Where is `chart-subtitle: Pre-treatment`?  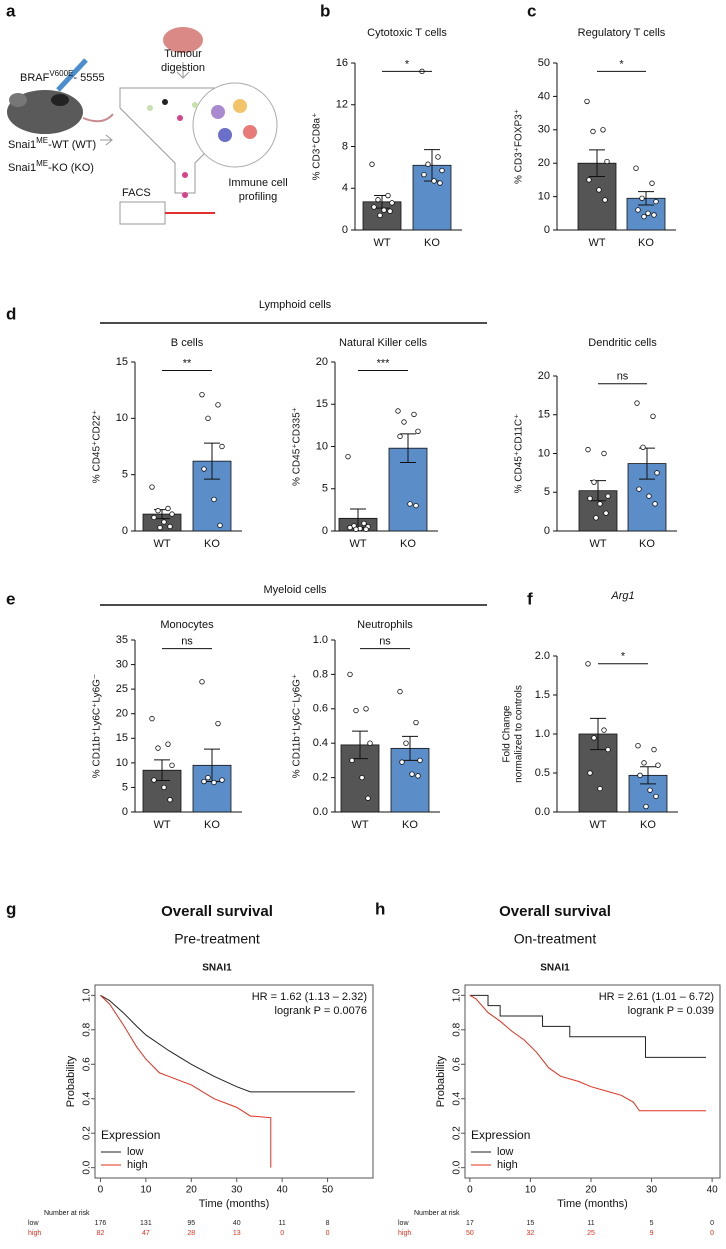 chart-subtitle: Pre-treatment is located at coordinates (217, 939).